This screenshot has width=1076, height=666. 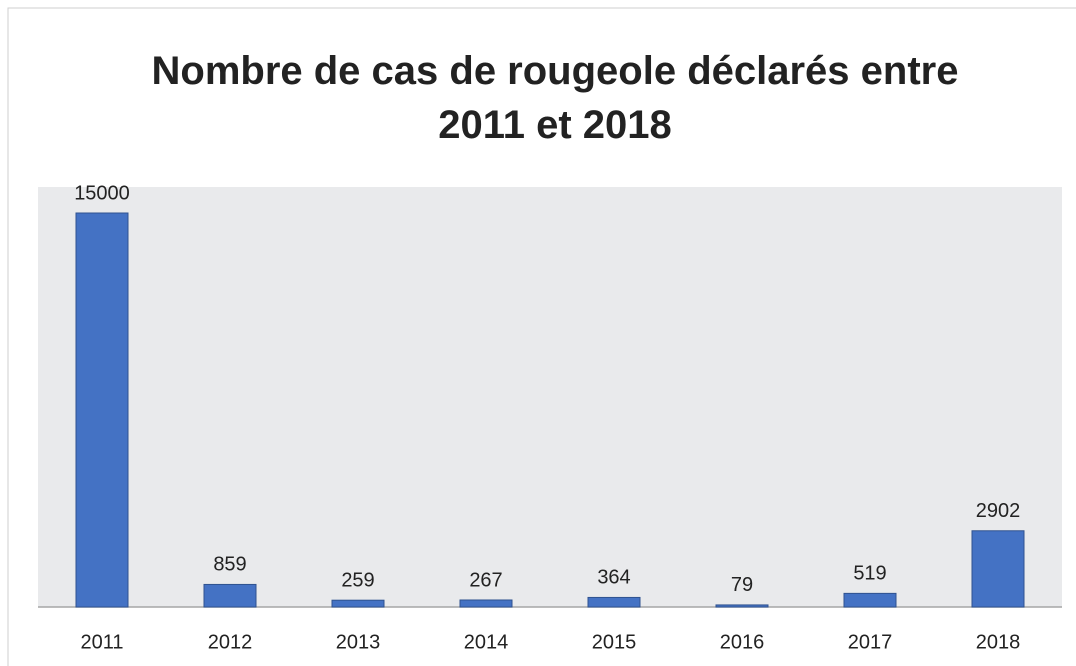 I want to click on x-tick-label: 2016, so click(x=742, y=642).